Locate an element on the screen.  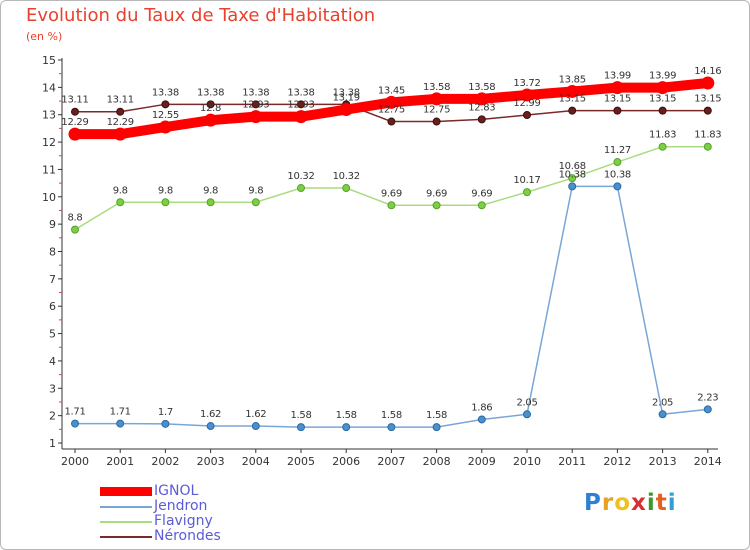
data-label-nerondes: 12.75 is located at coordinates (391, 110).